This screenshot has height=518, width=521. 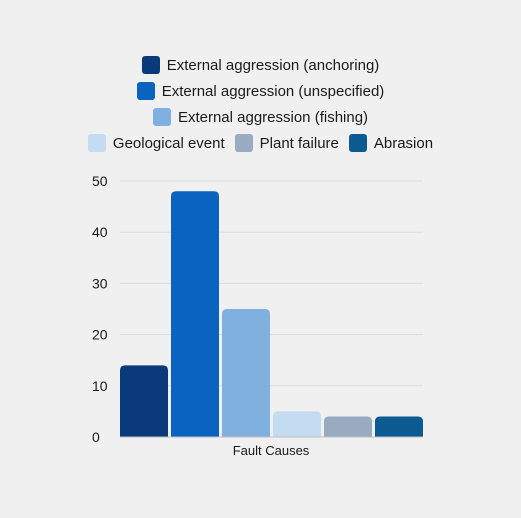 I want to click on legend-label: External aggression (fishing), so click(x=273, y=117).